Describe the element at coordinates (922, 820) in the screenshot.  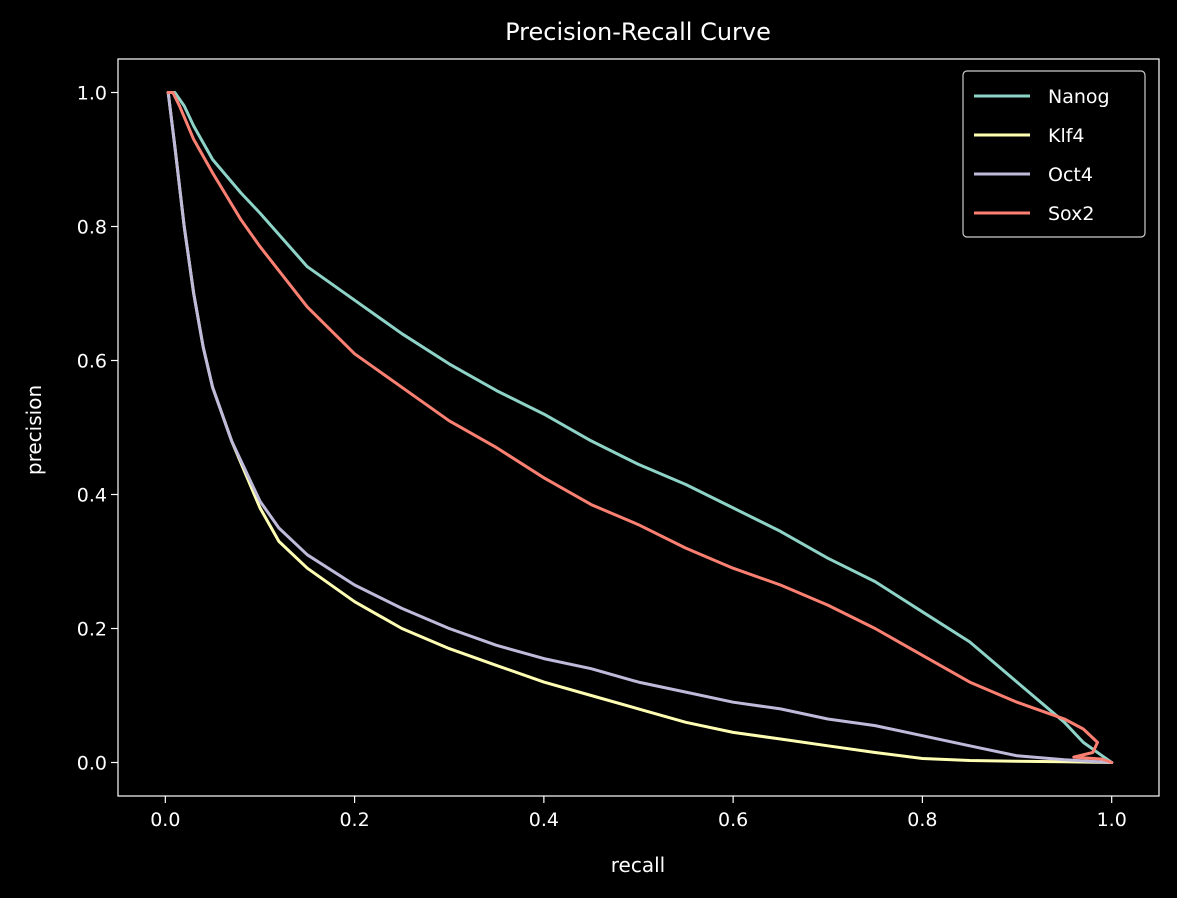
I see `x-tick-label: 0.8` at that location.